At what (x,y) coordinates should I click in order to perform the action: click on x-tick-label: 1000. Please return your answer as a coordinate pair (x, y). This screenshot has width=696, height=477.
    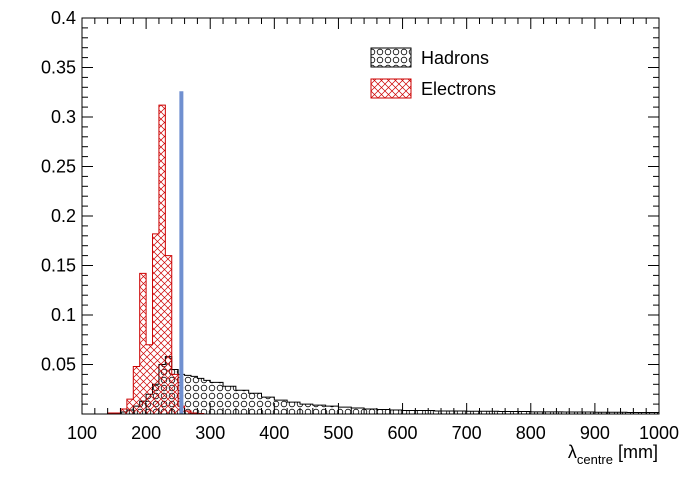
    Looking at the image, I should click on (659, 433).